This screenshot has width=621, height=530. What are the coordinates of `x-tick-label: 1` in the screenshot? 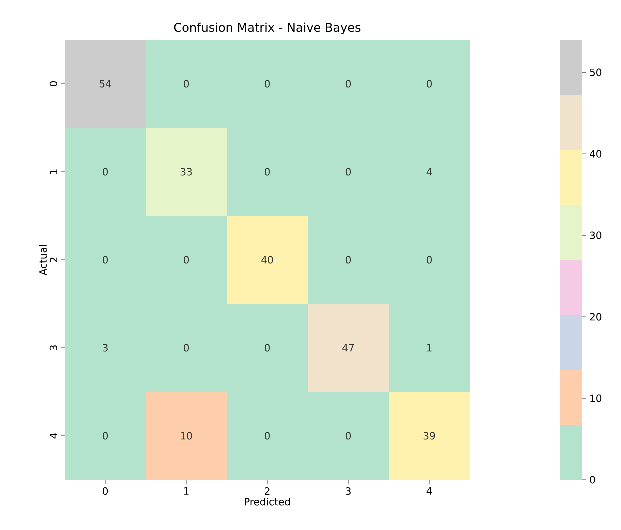 It's located at (186, 491).